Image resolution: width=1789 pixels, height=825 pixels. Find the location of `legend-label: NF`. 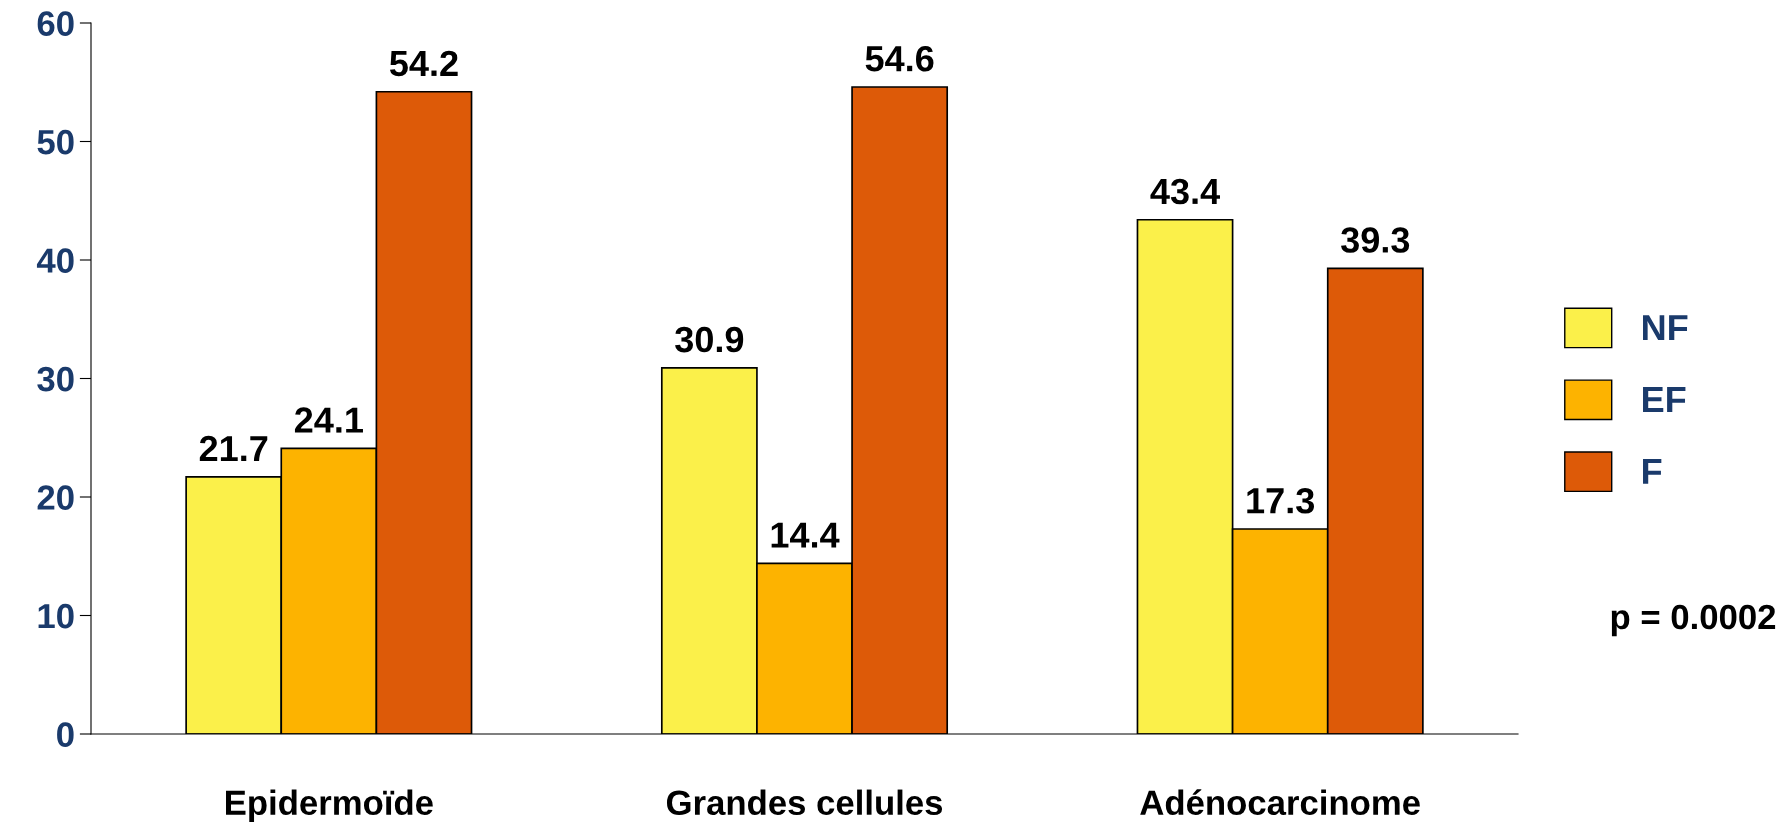

legend-label: NF is located at coordinates (1665, 328).